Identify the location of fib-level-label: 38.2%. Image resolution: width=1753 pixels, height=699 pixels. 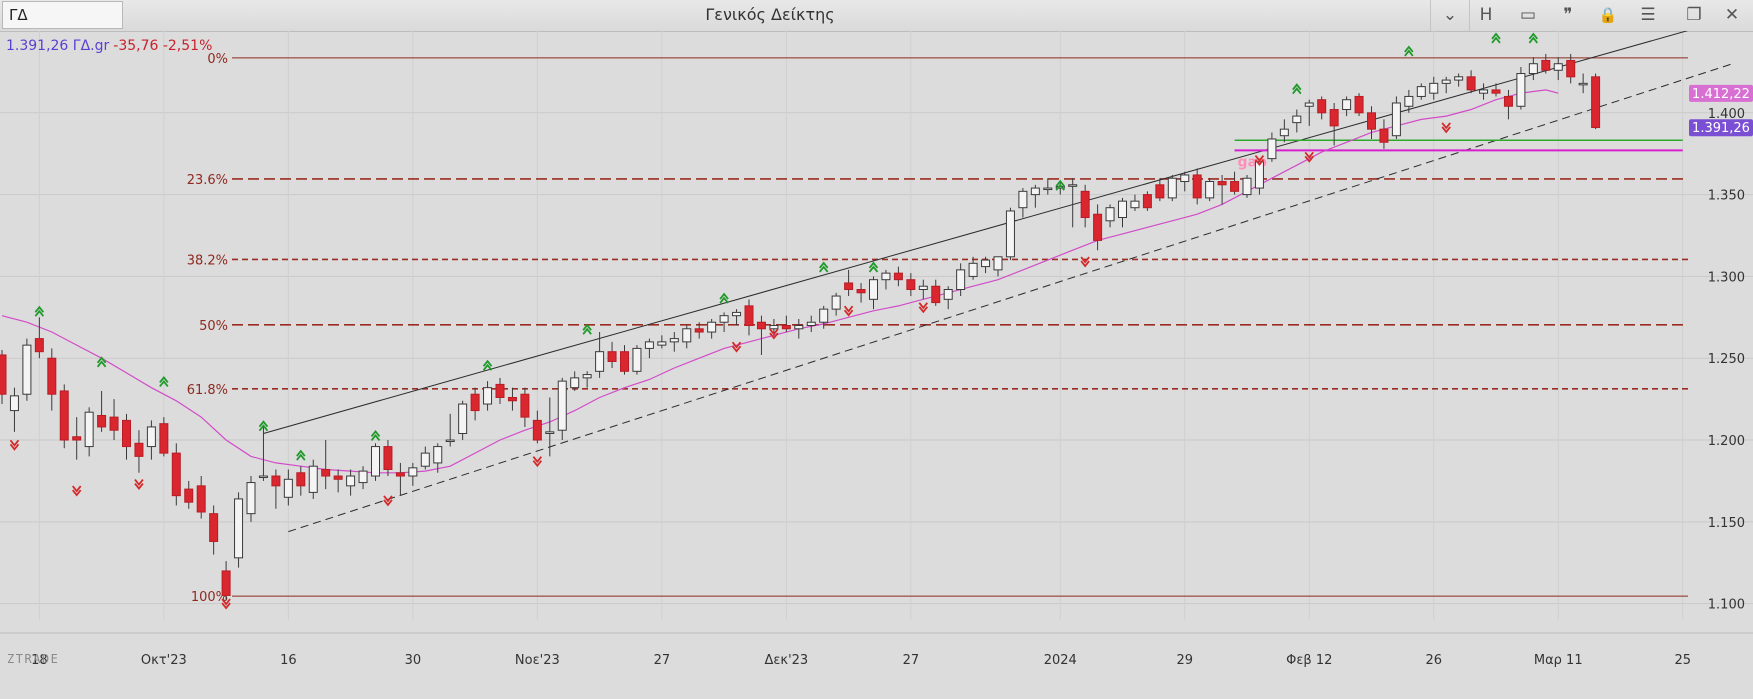
(207, 260).